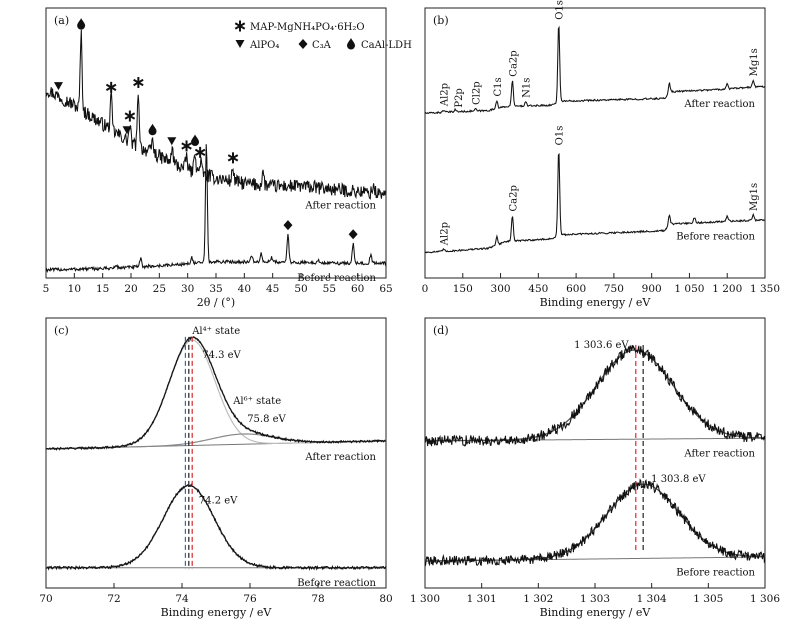 This screenshot has width=785, height=624. Describe the element at coordinates (240, 44) in the screenshot. I see `legend-marker-triangle` at that location.